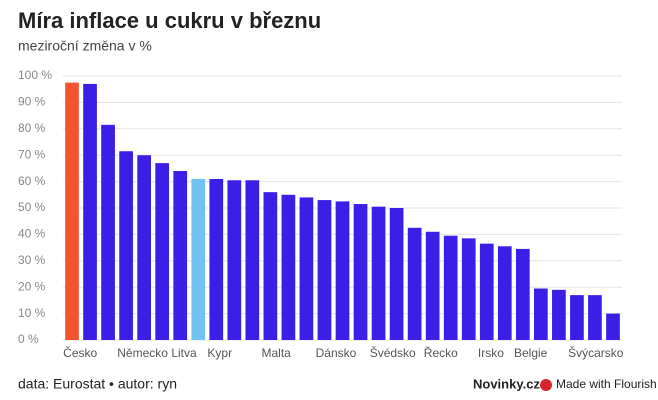 The height and width of the screenshot is (400, 658). What do you see at coordinates (35, 75) in the screenshot?
I see `y-tick-label: 100 %` at bounding box center [35, 75].